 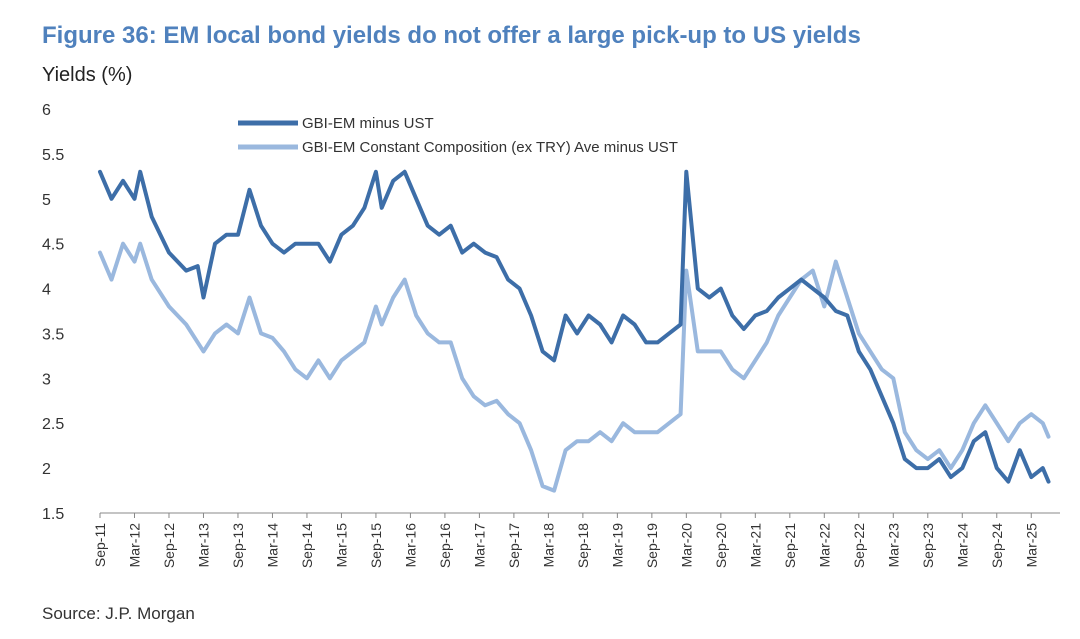 I want to click on x-tick-label: Mar-25, so click(x=1031, y=545).